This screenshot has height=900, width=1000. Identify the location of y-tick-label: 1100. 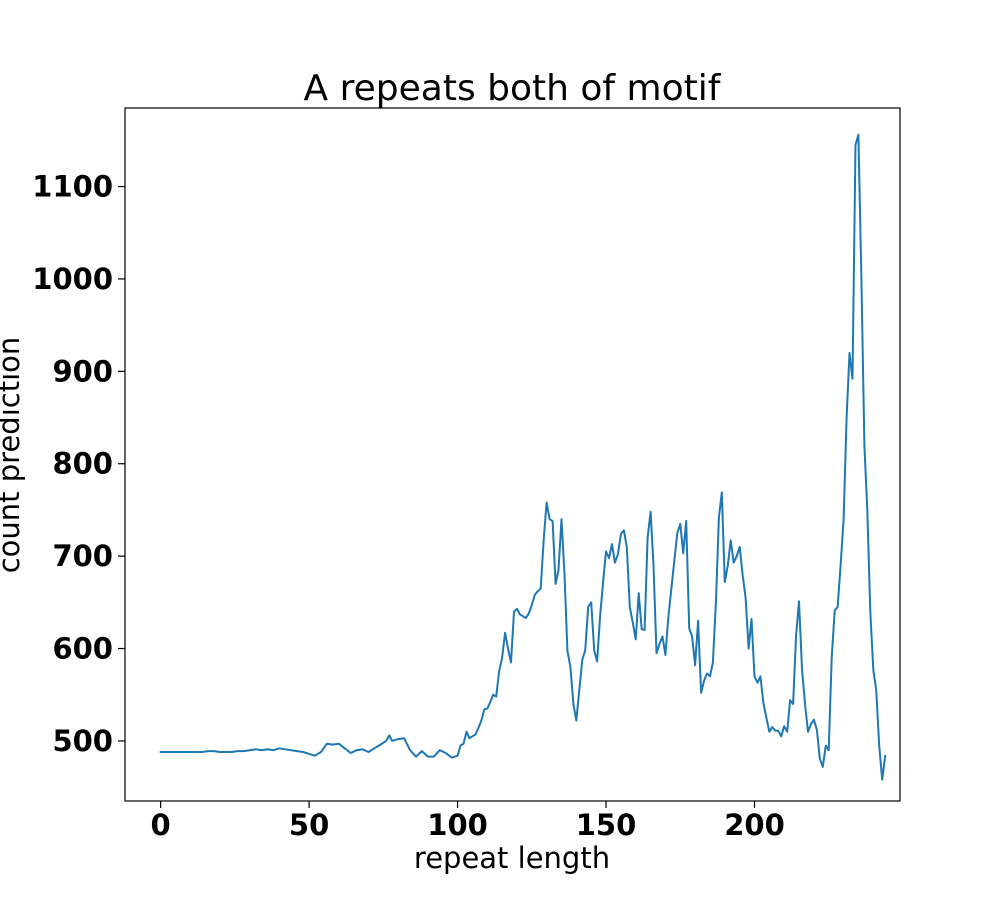
(72, 187).